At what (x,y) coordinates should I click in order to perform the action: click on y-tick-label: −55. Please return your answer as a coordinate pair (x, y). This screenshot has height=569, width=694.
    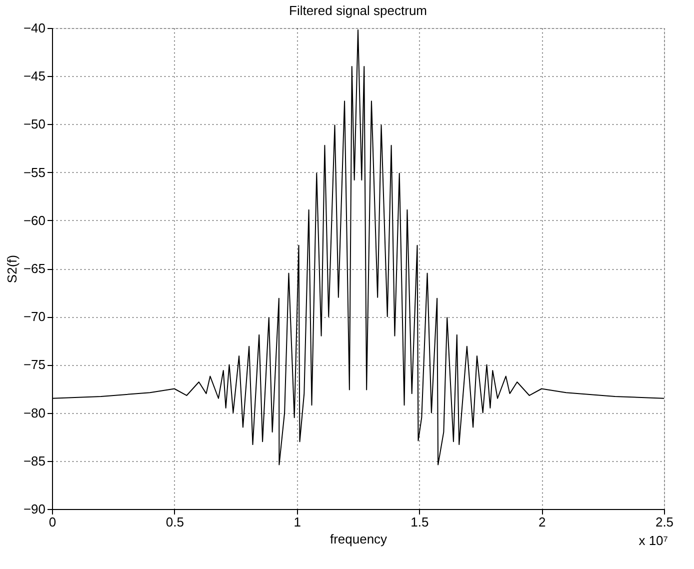
    Looking at the image, I should click on (34, 172).